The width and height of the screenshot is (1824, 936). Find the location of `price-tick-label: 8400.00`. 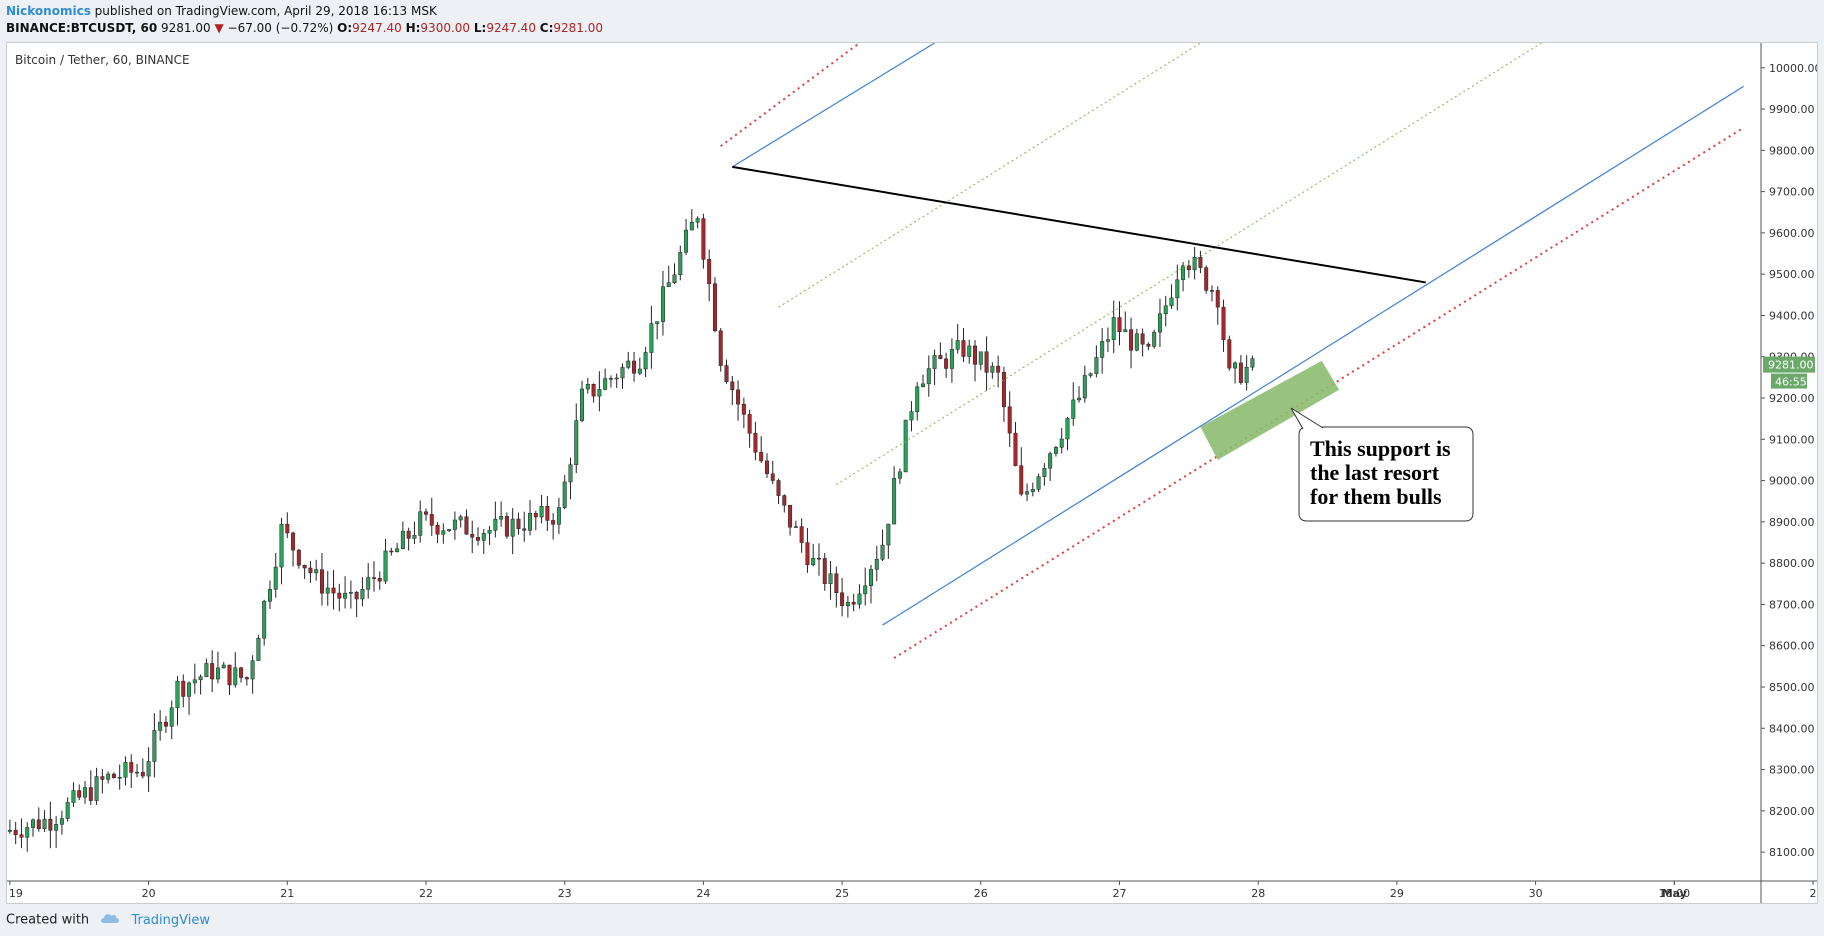

price-tick-label: 8400.00 is located at coordinates (1792, 728).